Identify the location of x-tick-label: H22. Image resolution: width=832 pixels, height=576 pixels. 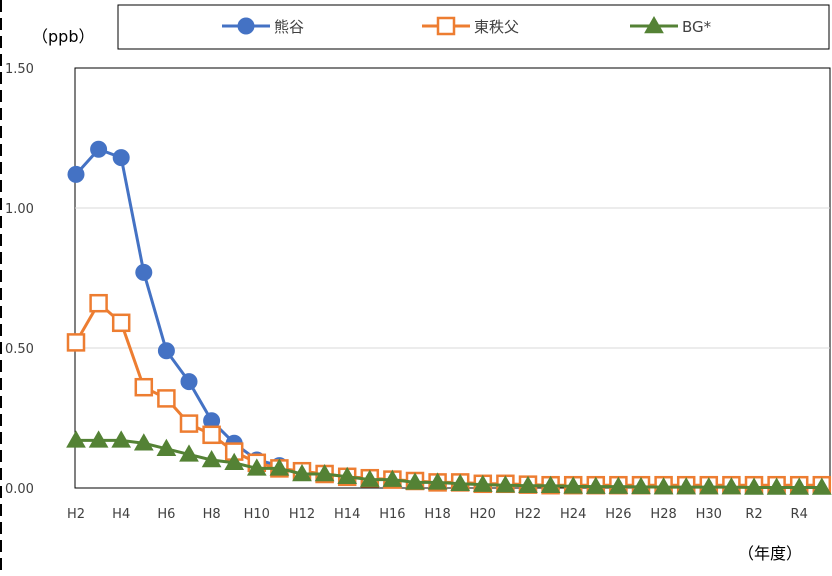
(528, 514).